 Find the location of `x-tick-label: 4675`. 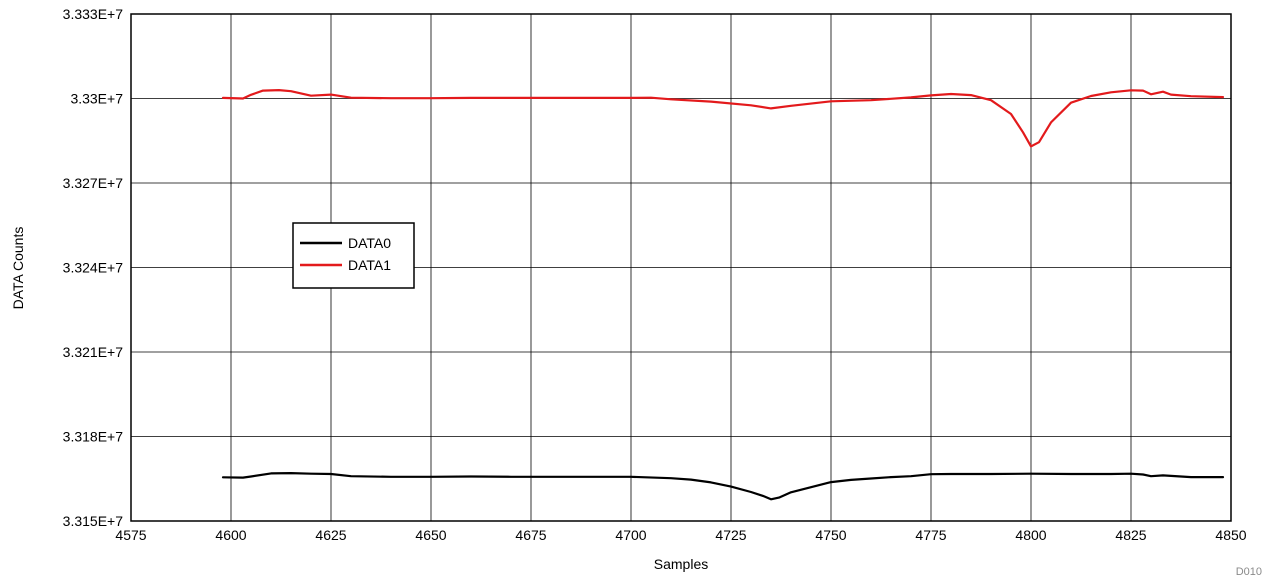

x-tick-label: 4675 is located at coordinates (530, 535).